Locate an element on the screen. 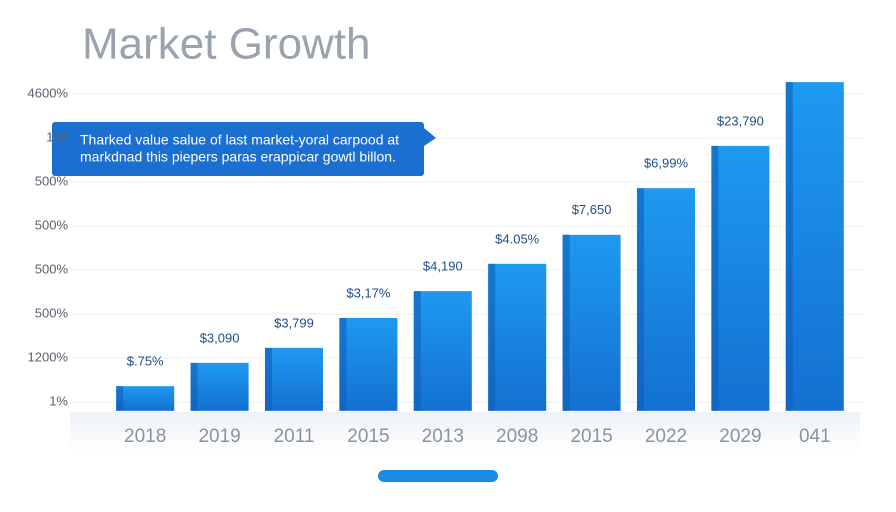 The height and width of the screenshot is (512, 896). callout-box is located at coordinates (238, 149).